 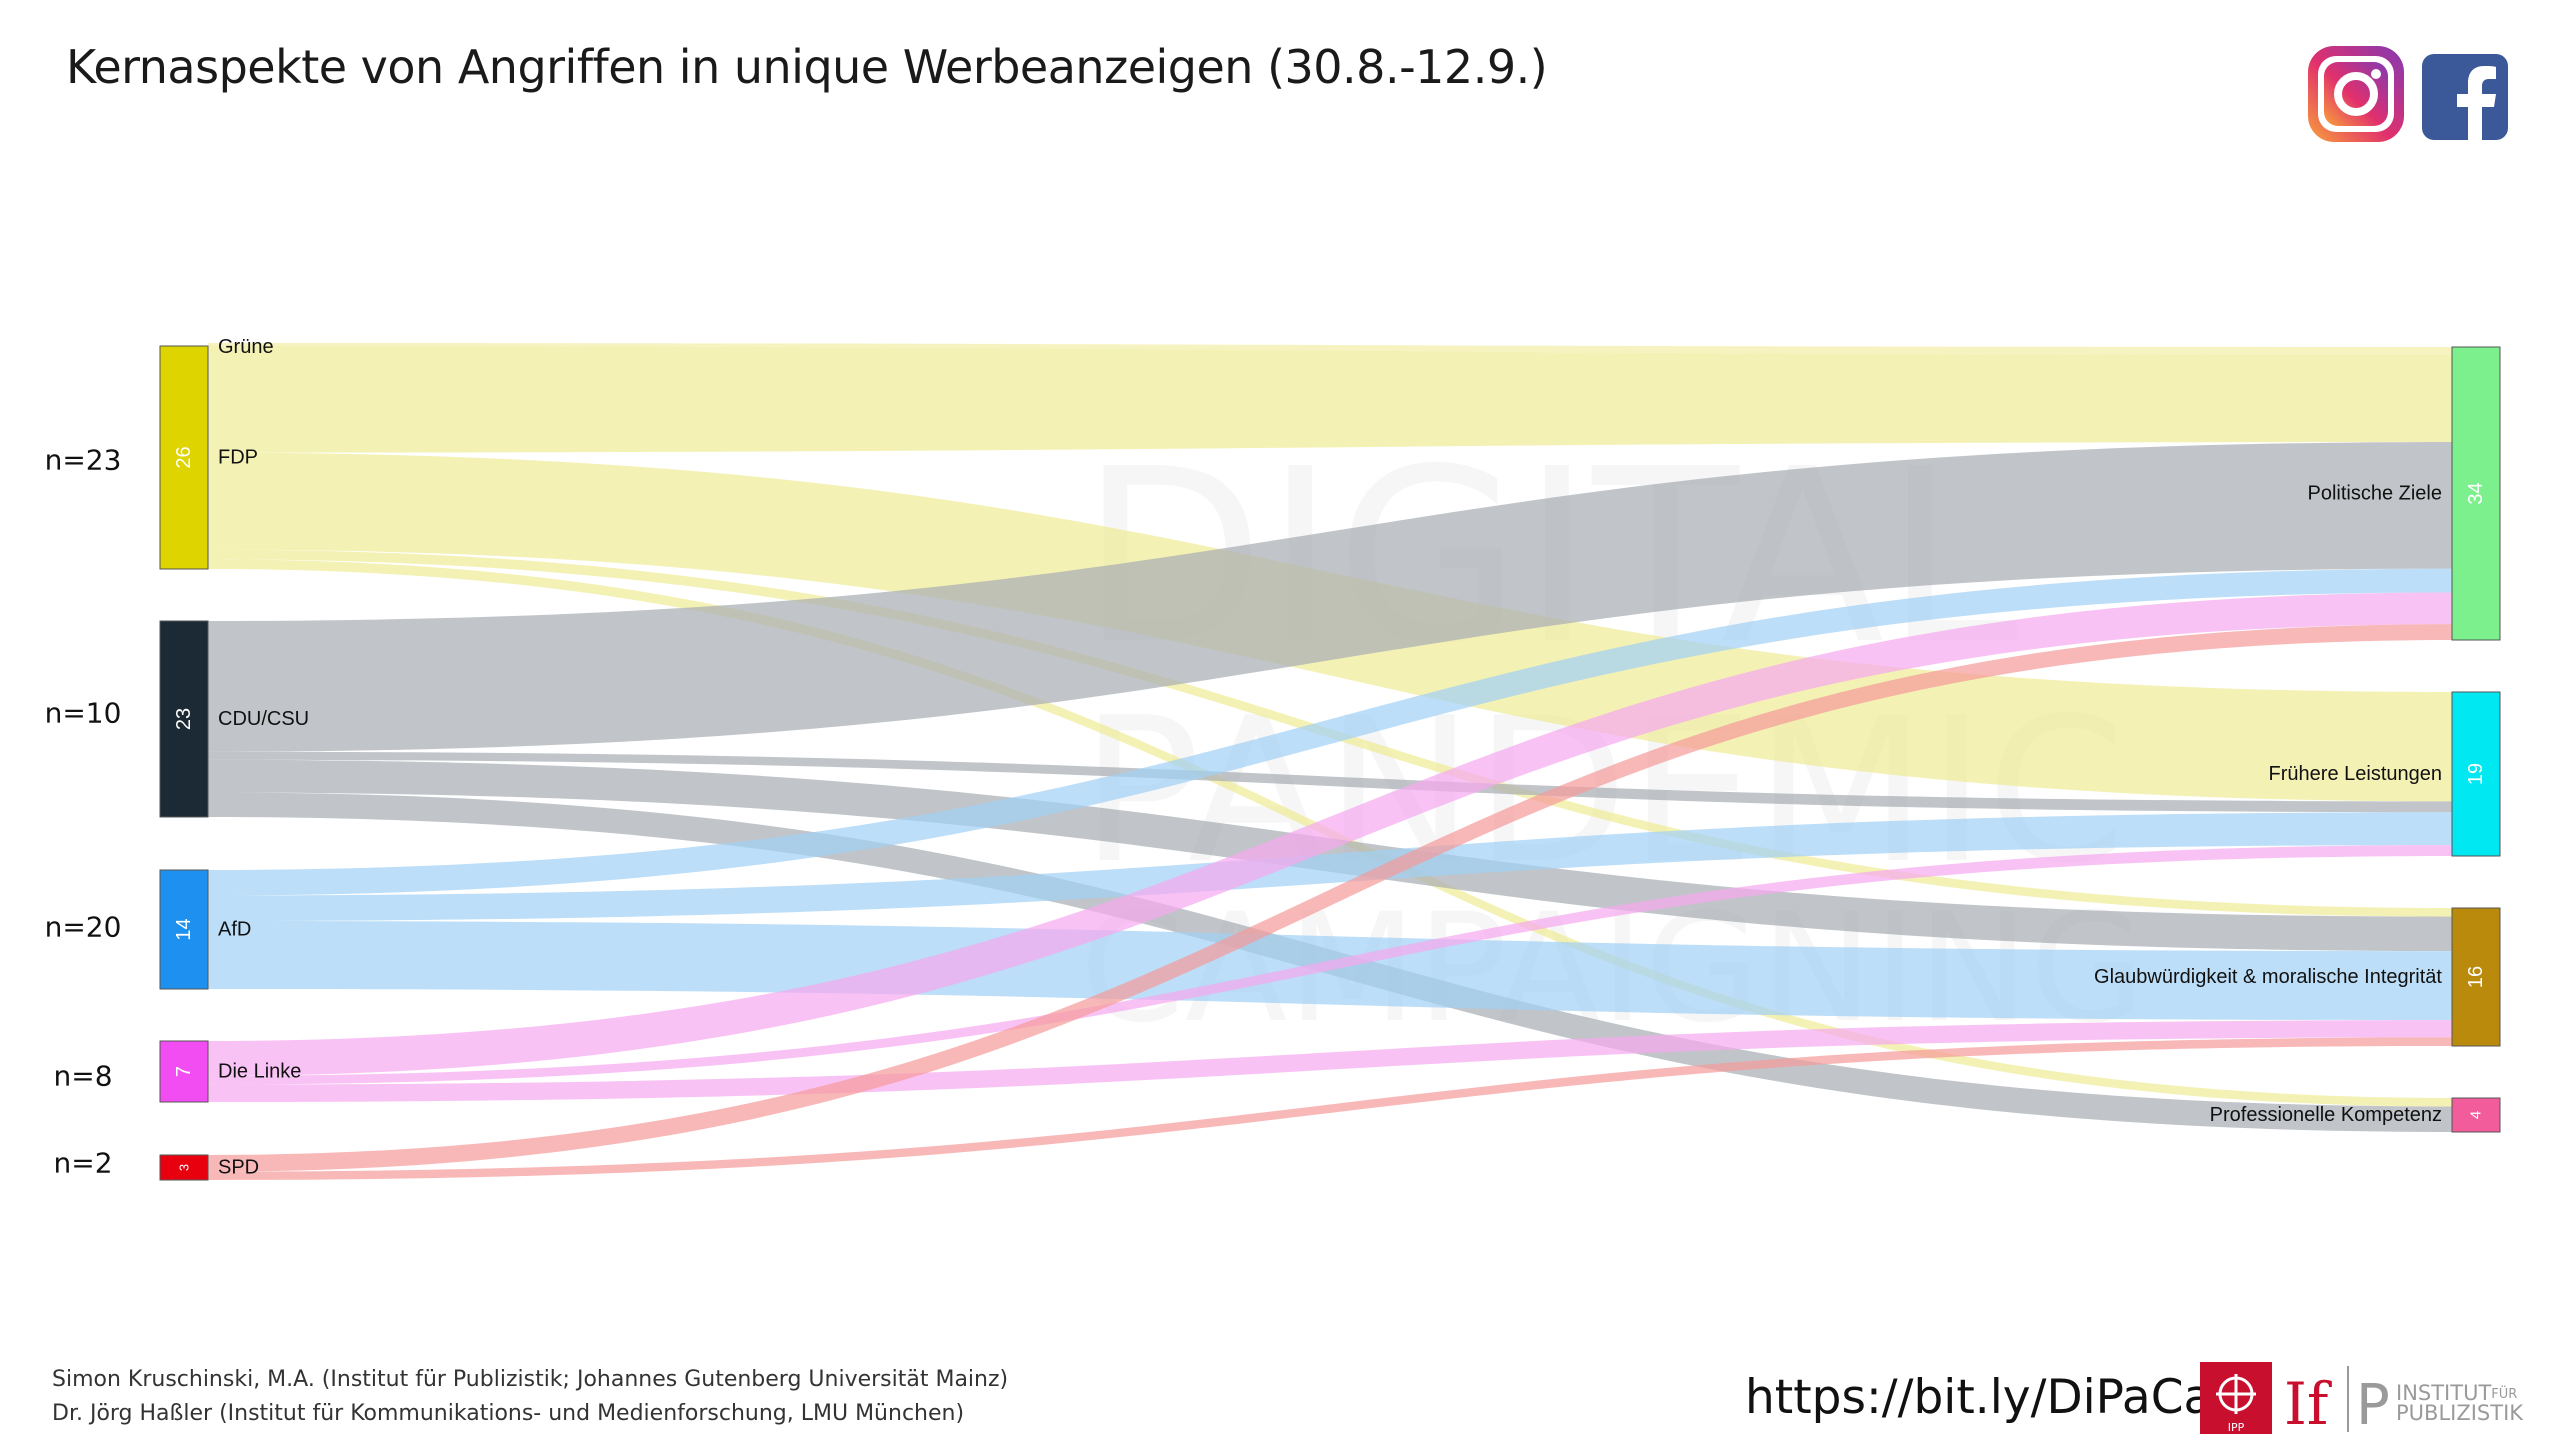 What do you see at coordinates (1330, 971) in the screenshot?
I see `link-afd-to-glaubwuerdigkeit-moralische-integritaet` at bounding box center [1330, 971].